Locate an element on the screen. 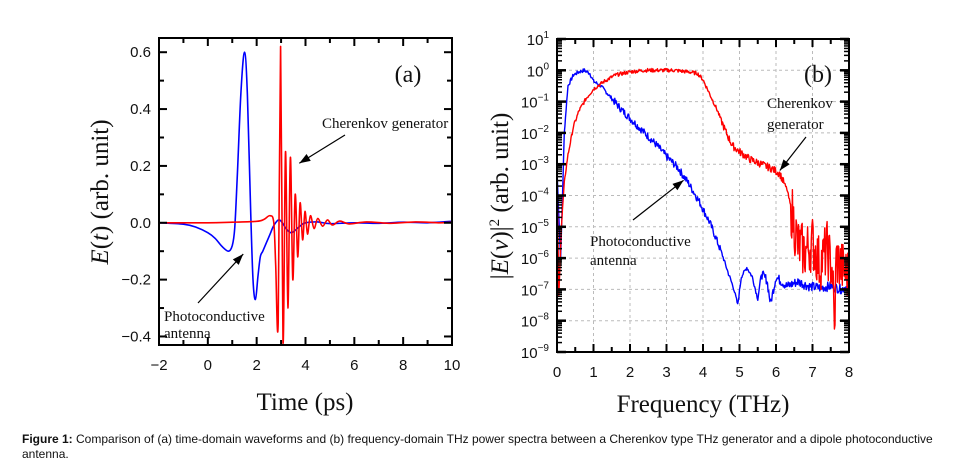 This screenshot has width=955, height=473. y-tick-label: 0.6 is located at coordinates (140, 52).